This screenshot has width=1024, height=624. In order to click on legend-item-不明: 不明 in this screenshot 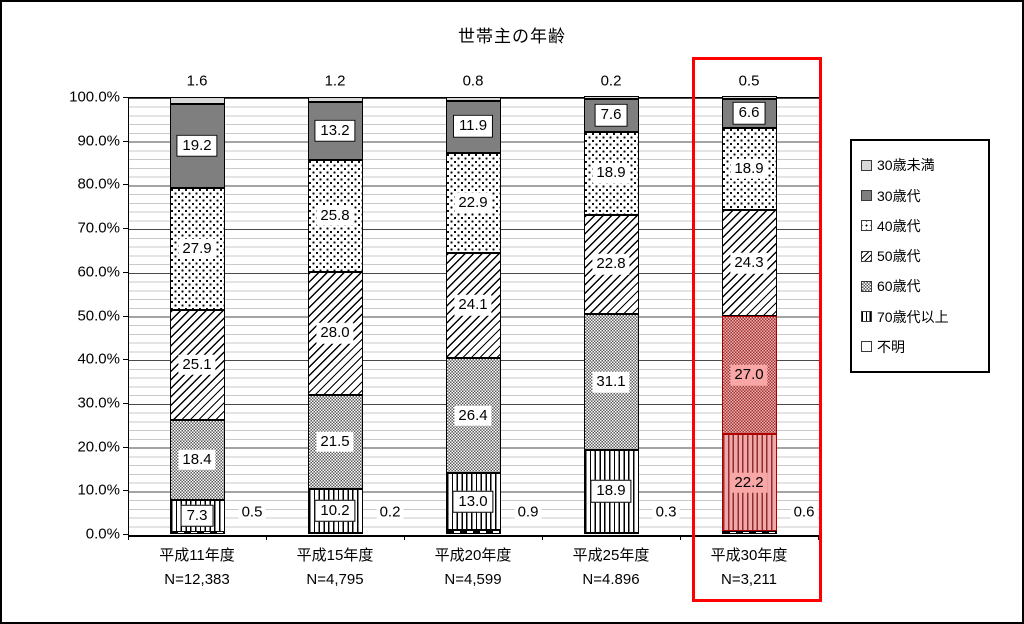, I will do `click(924, 347)`.